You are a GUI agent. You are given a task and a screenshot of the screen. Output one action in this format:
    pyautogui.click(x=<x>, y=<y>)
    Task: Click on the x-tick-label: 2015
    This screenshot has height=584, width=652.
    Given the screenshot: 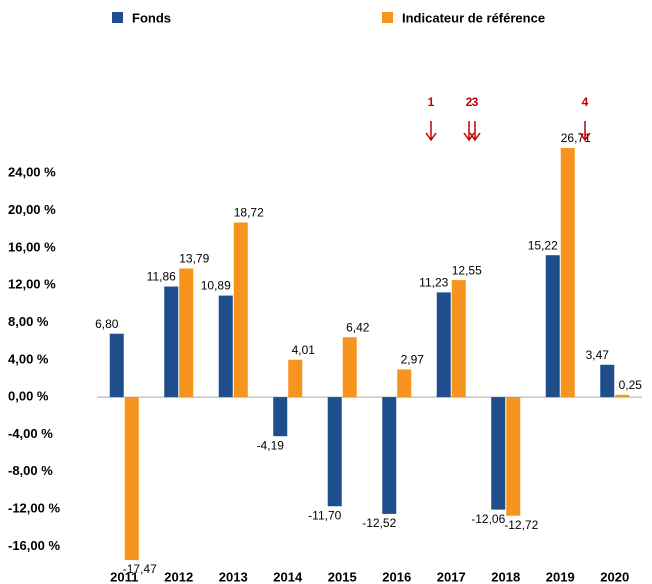 What is the action you would take?
    pyautogui.click(x=342, y=576)
    